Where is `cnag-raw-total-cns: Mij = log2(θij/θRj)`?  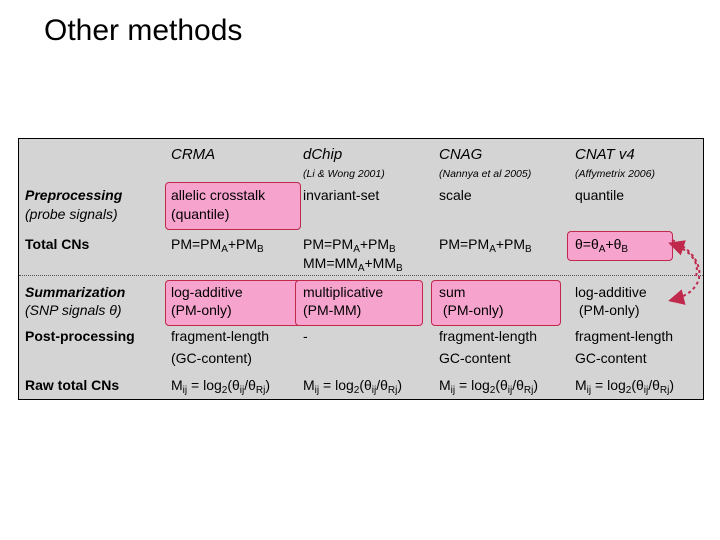
cnag-raw-total-cns: Mij = log2(θij/θRj) is located at coordinates (489, 386).